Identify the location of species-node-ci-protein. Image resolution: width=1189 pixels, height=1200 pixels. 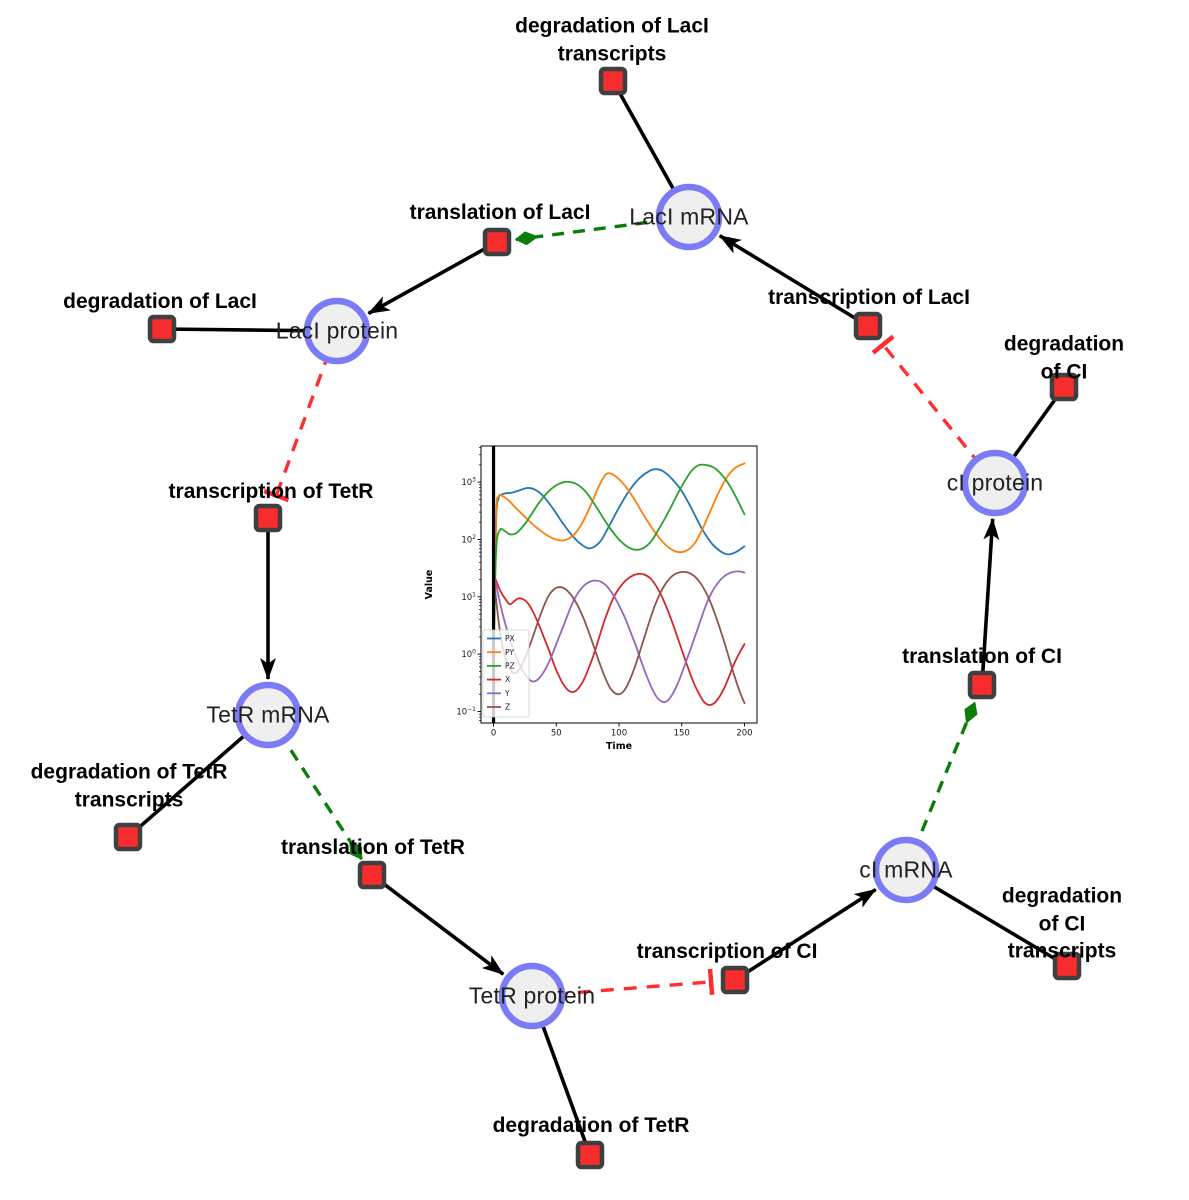
(995, 483).